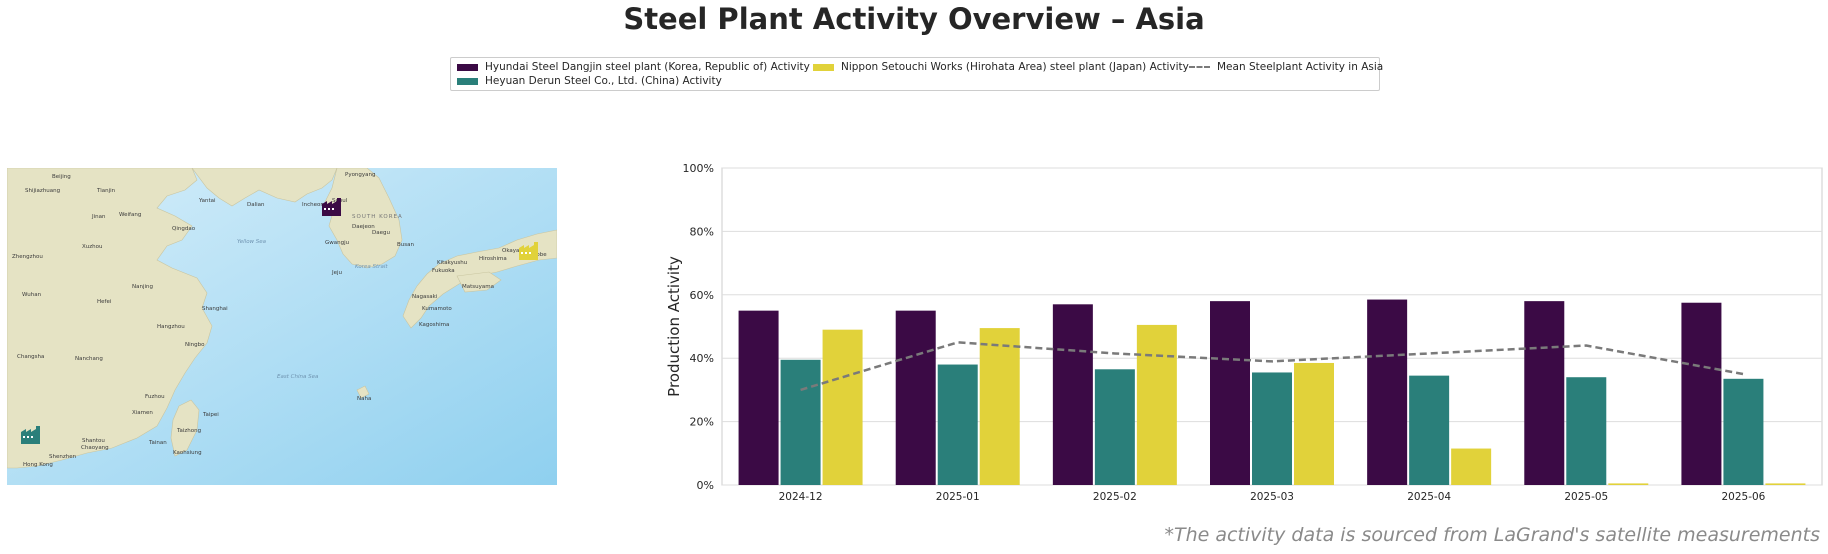 The height and width of the screenshot is (554, 1828). I want to click on map-label: Okayama, so click(515, 251).